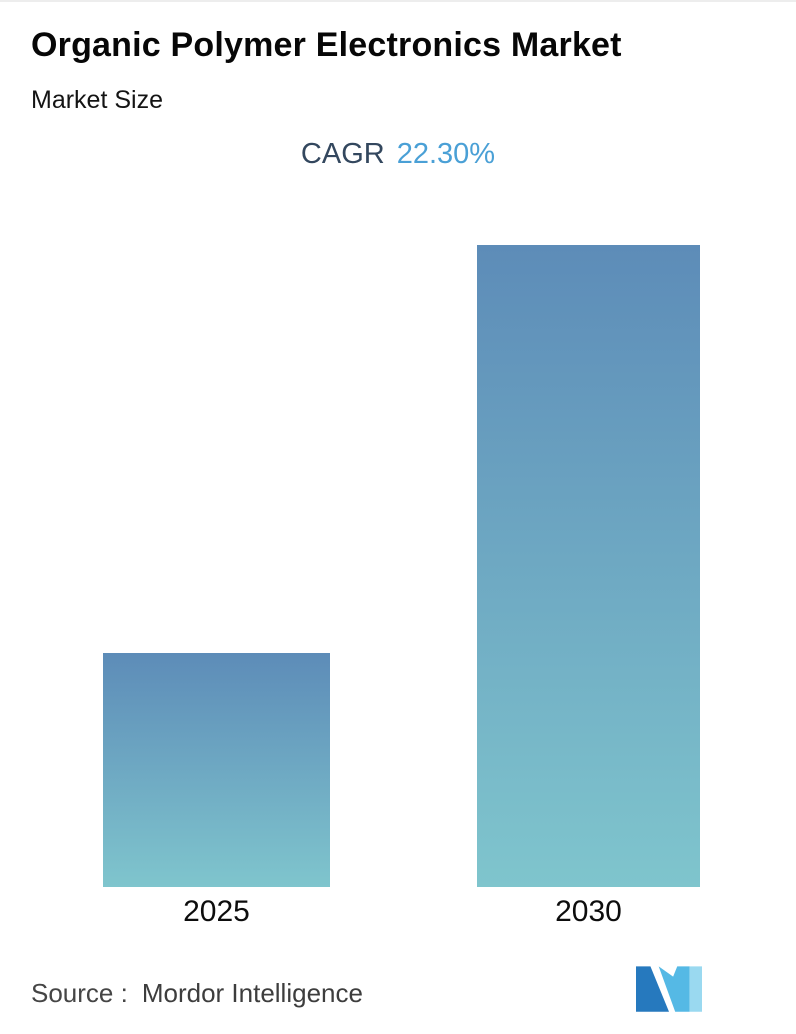  I want to click on x-axis-label-2025: 2025, so click(216, 911).